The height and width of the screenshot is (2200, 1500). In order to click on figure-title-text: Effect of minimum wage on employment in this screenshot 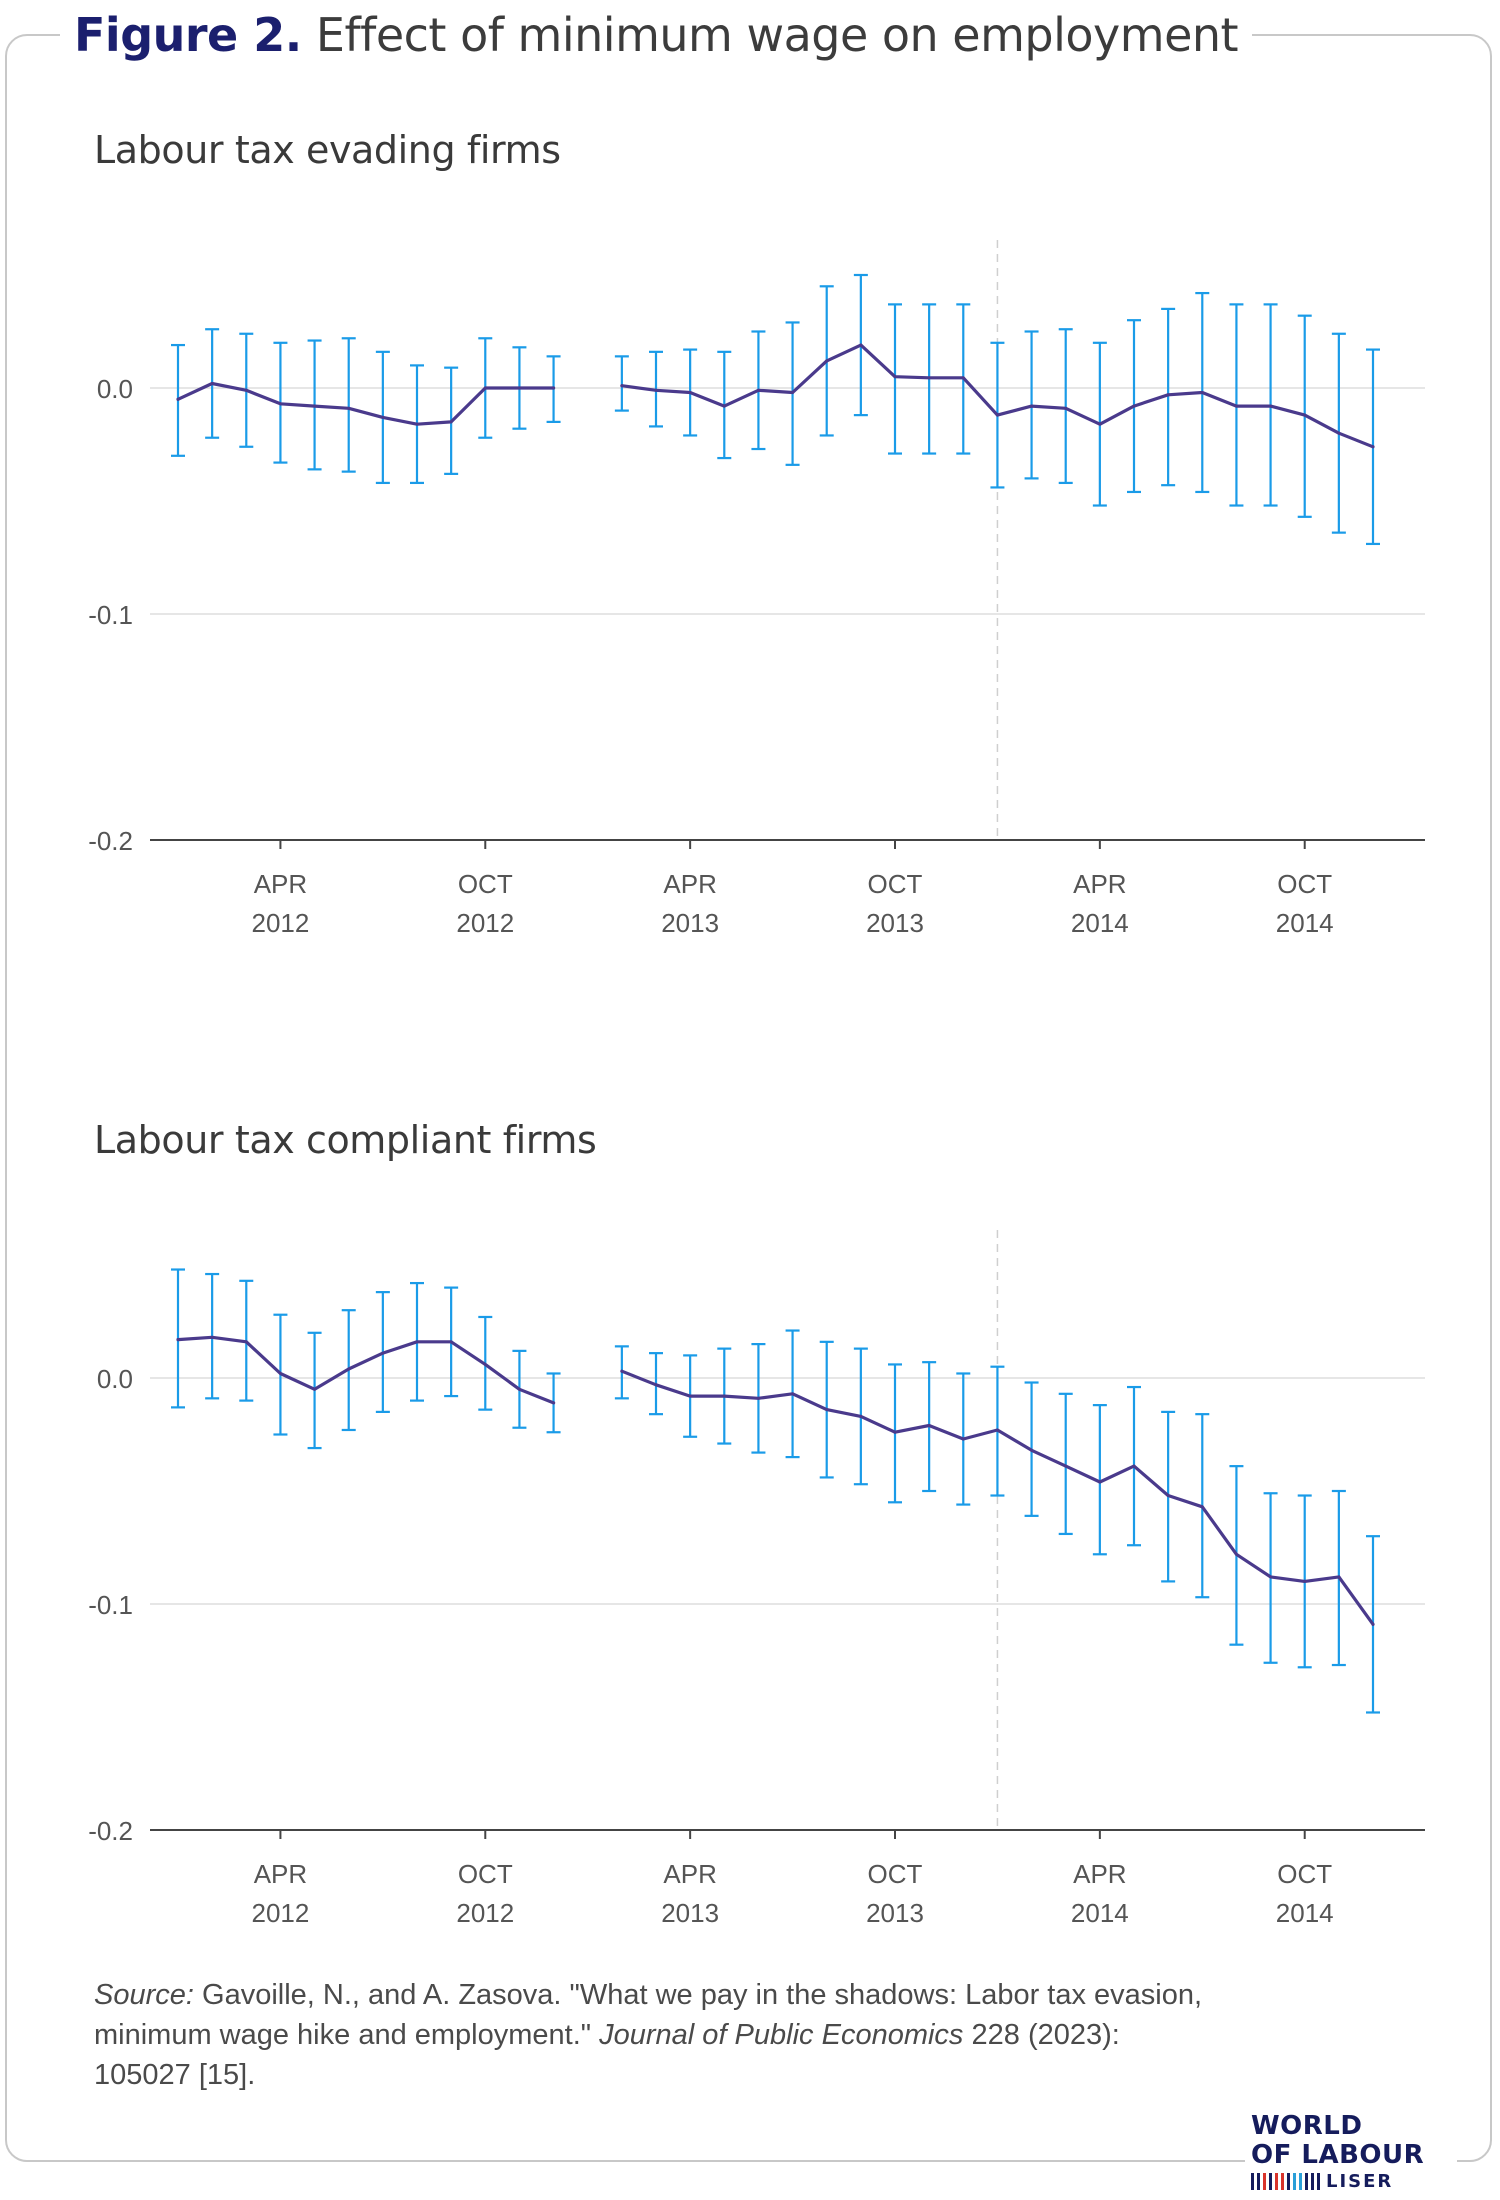, I will do `click(777, 35)`.